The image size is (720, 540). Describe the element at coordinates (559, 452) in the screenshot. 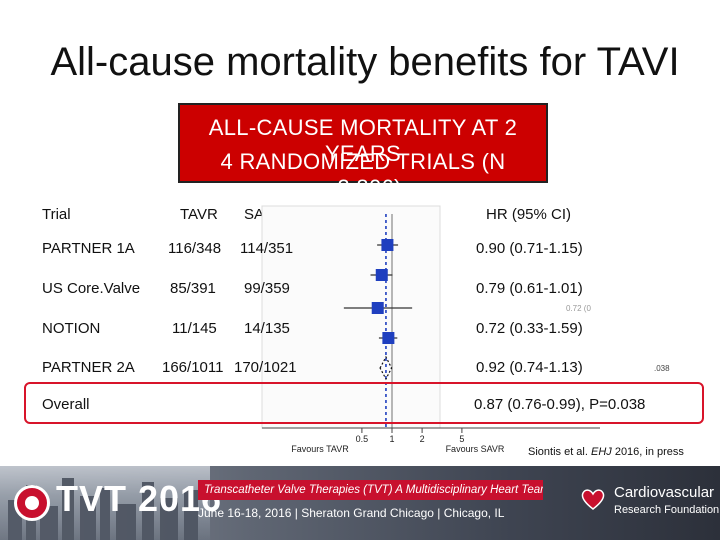

I see `citation-prefix: Siontis et al.` at that location.